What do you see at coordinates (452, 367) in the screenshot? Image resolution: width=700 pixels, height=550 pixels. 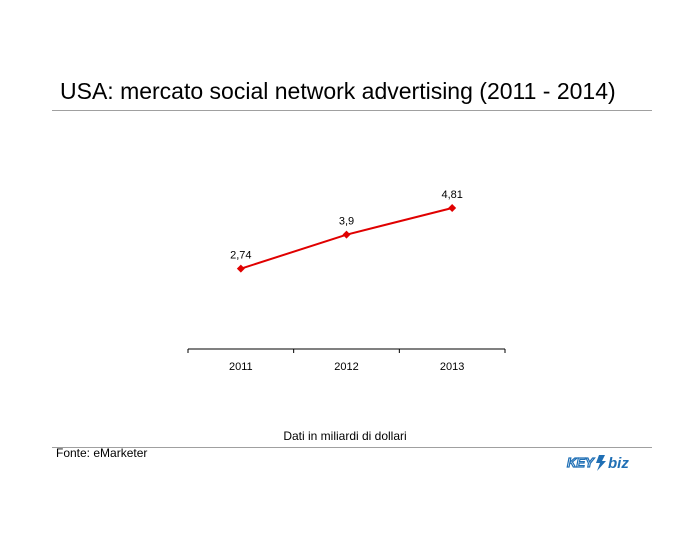 I see `x-tick-label: 2013` at bounding box center [452, 367].